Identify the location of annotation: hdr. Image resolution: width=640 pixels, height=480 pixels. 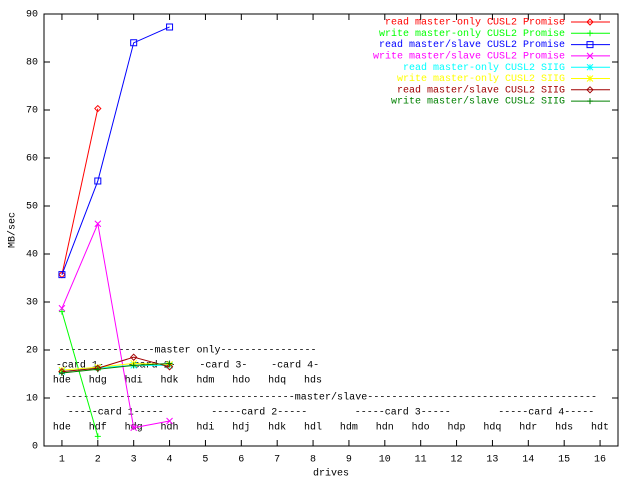
(528, 428).